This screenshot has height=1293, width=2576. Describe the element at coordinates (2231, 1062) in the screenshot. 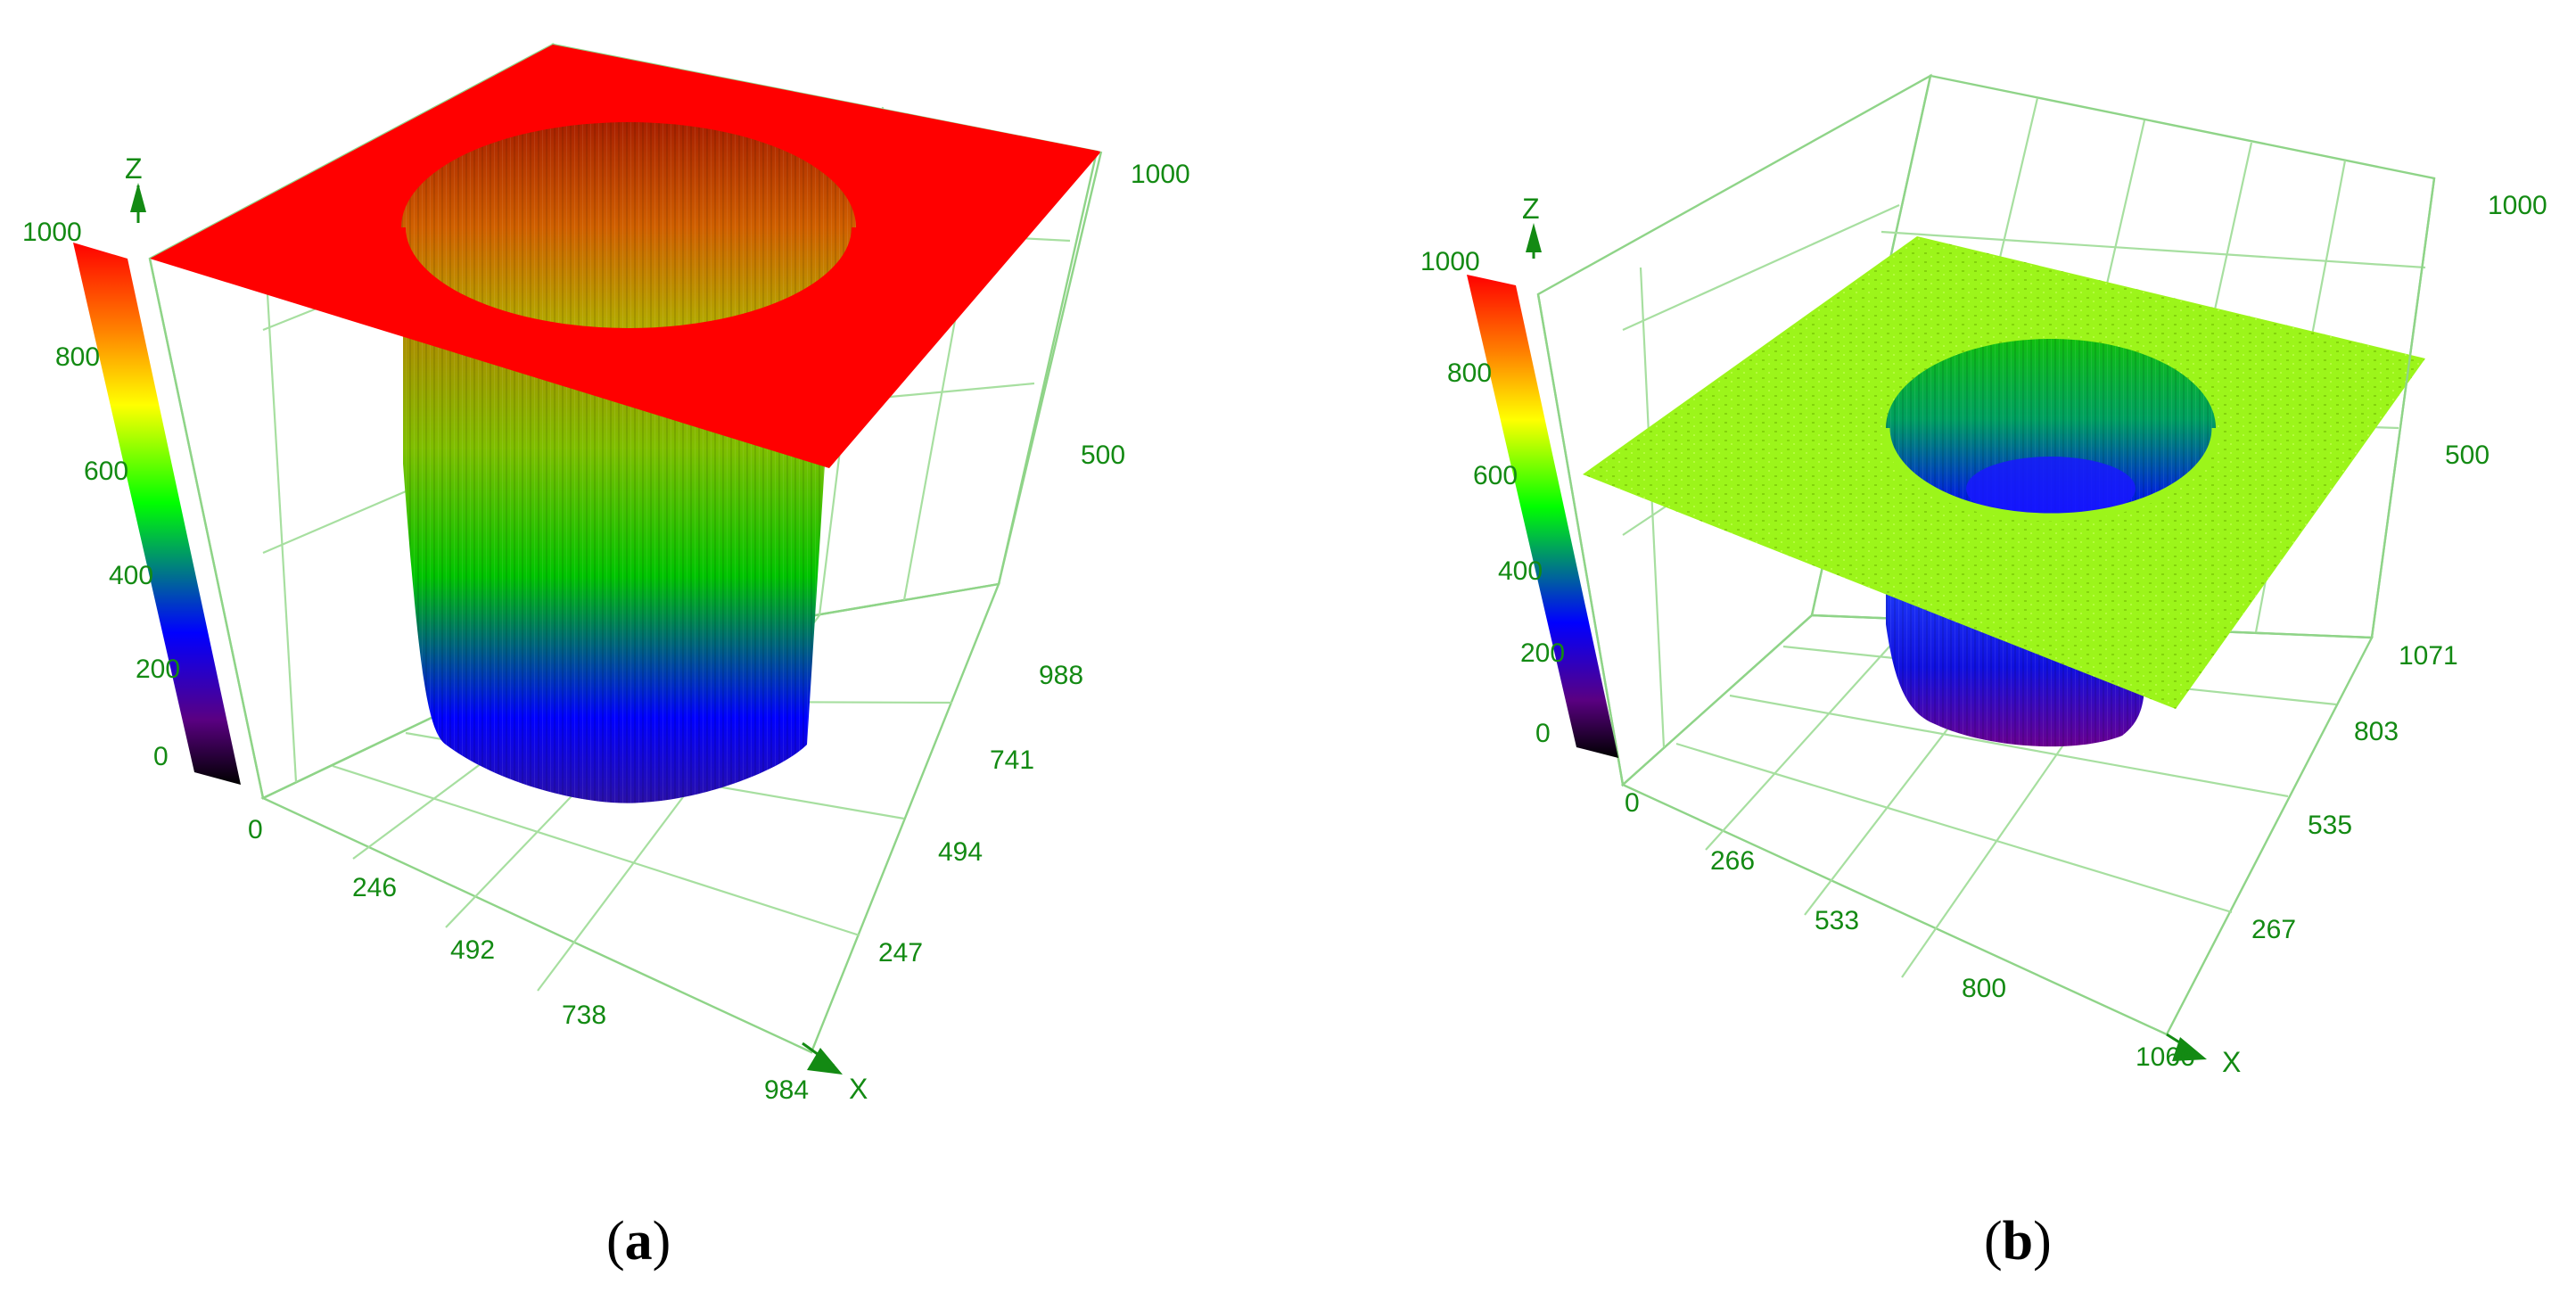

I see `panel-b-x-label: X` at that location.